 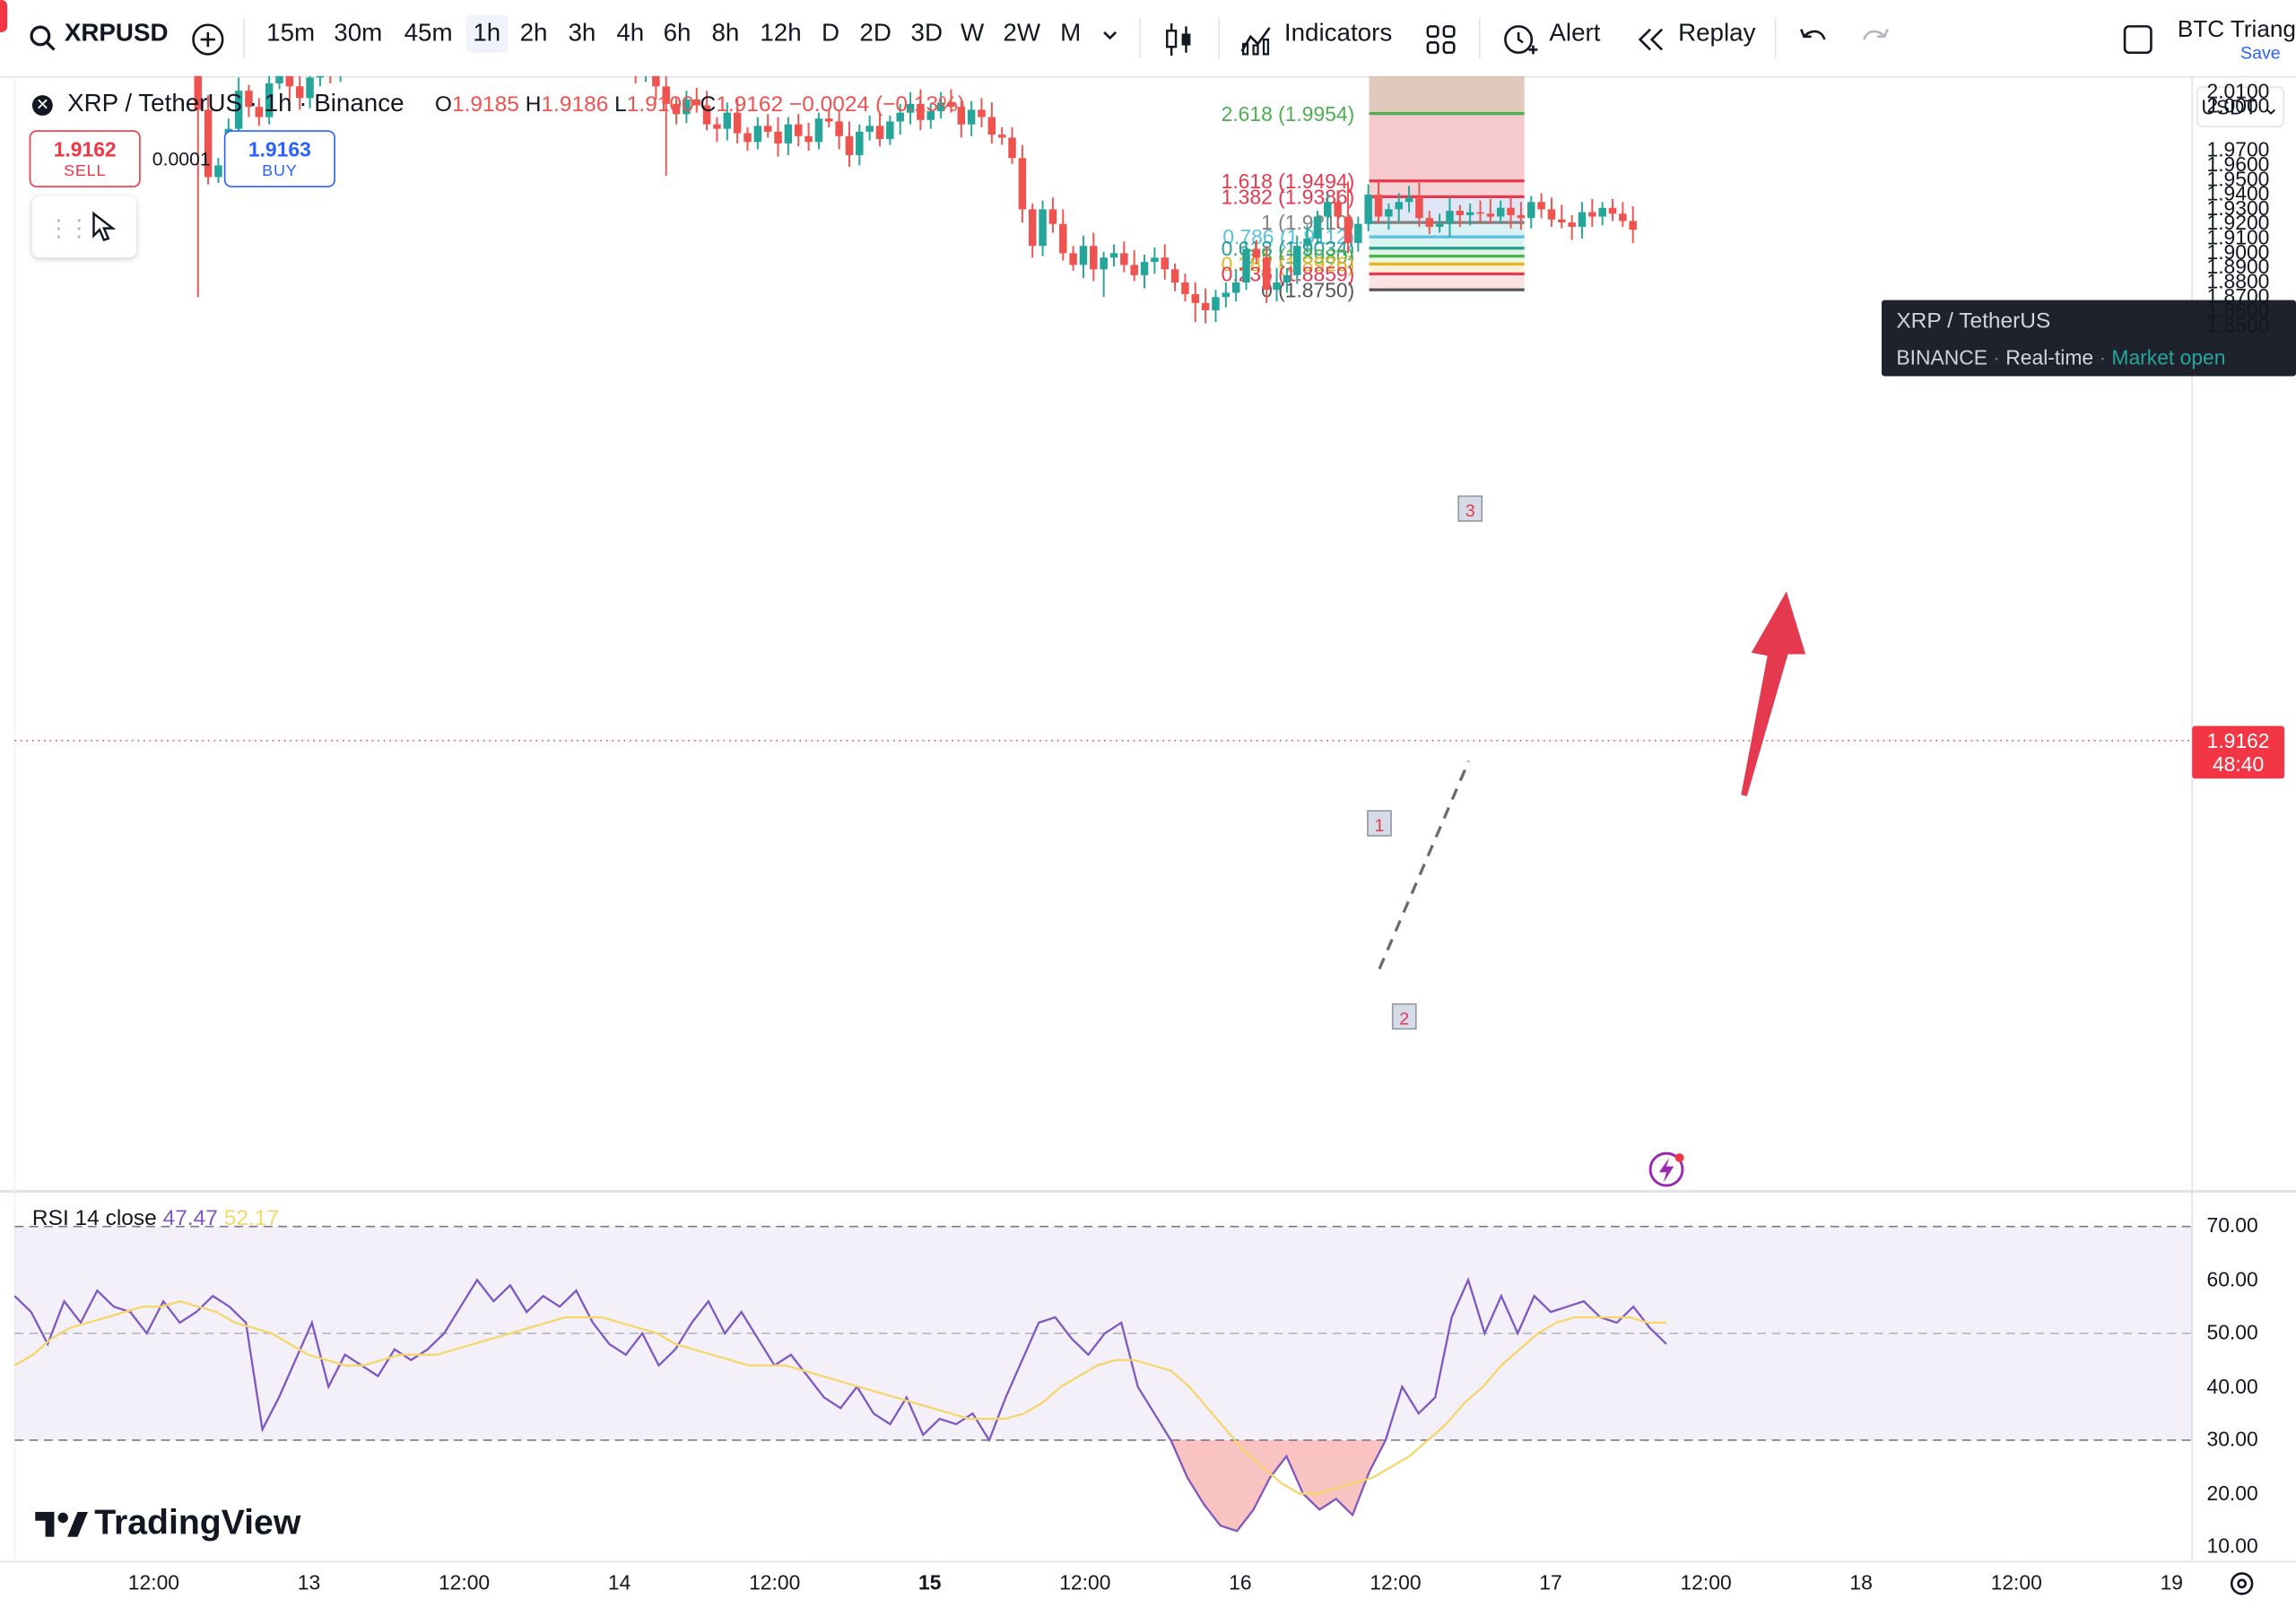 I want to click on tf-3d: 3D, so click(x=927, y=34).